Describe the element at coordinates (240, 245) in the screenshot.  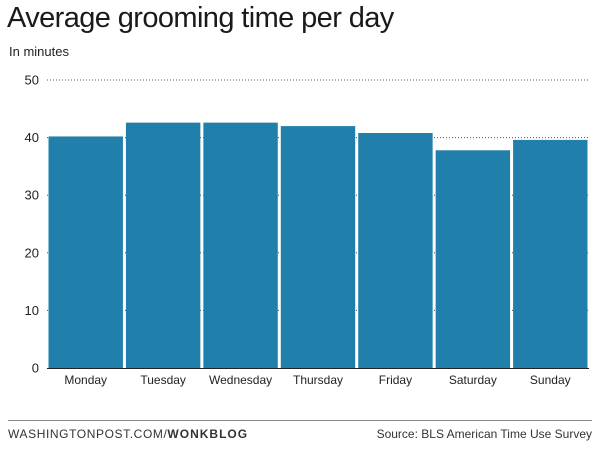
I see `bar-wednesday` at that location.